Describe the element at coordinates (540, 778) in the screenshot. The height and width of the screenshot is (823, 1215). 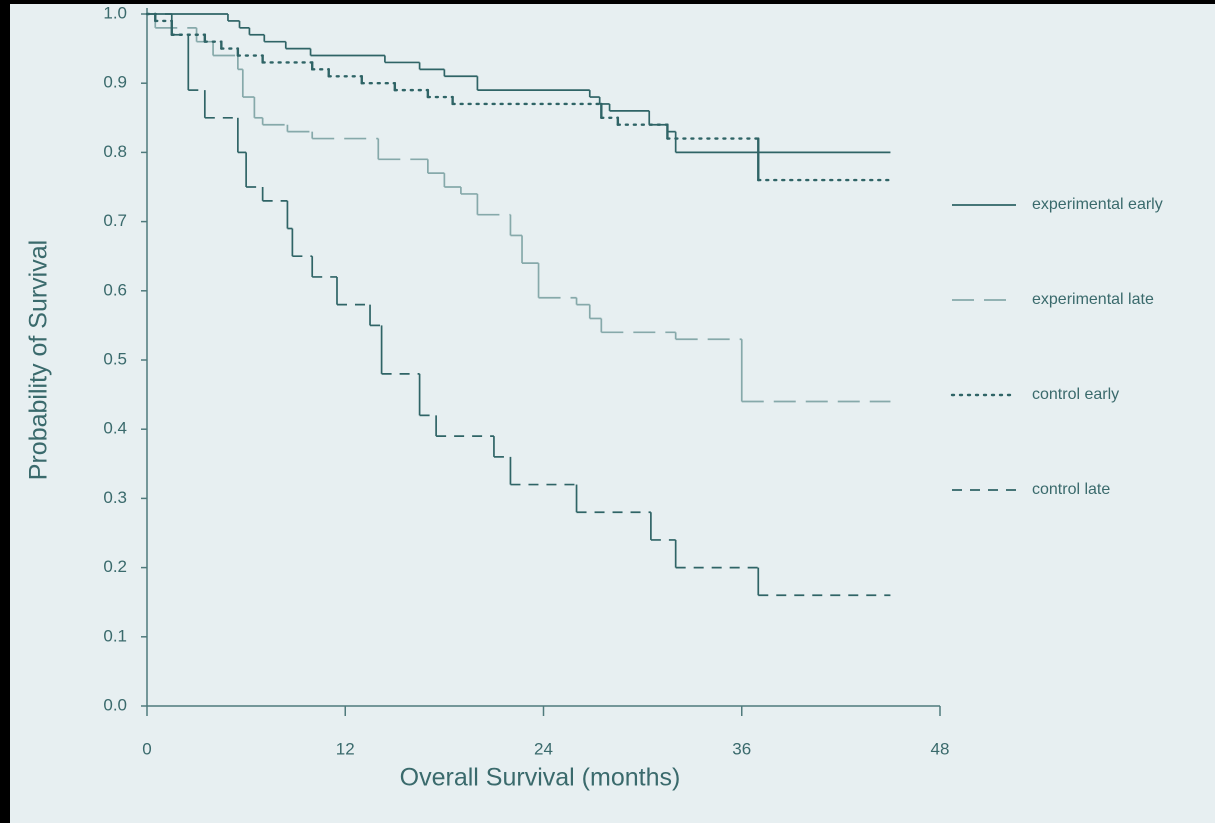
I see `x-axis-title: Overall Survival (months)` at that location.